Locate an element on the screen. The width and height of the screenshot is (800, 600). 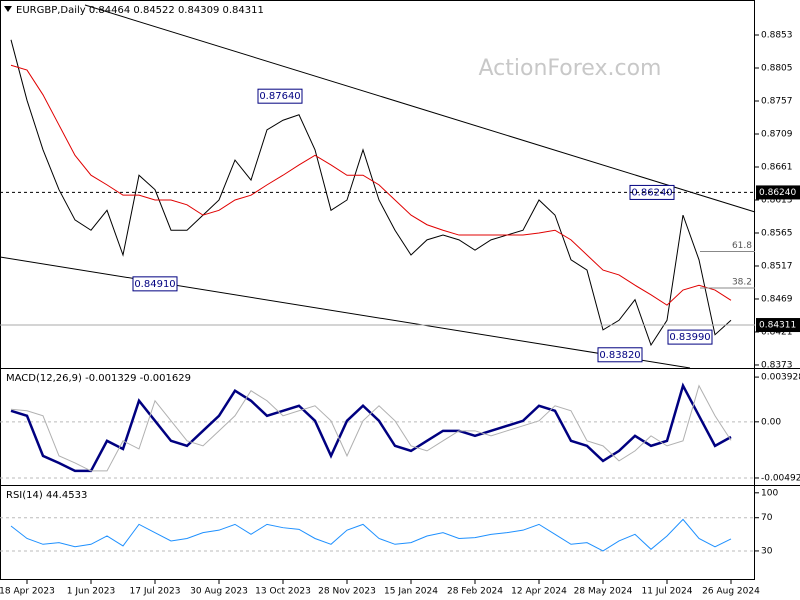
x-tick-label: 28 May 2024 is located at coordinates (603, 592).